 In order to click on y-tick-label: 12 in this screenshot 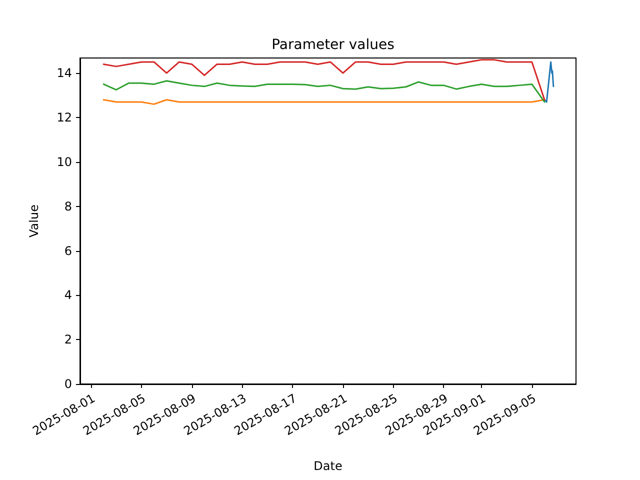, I will do `click(64, 117)`.